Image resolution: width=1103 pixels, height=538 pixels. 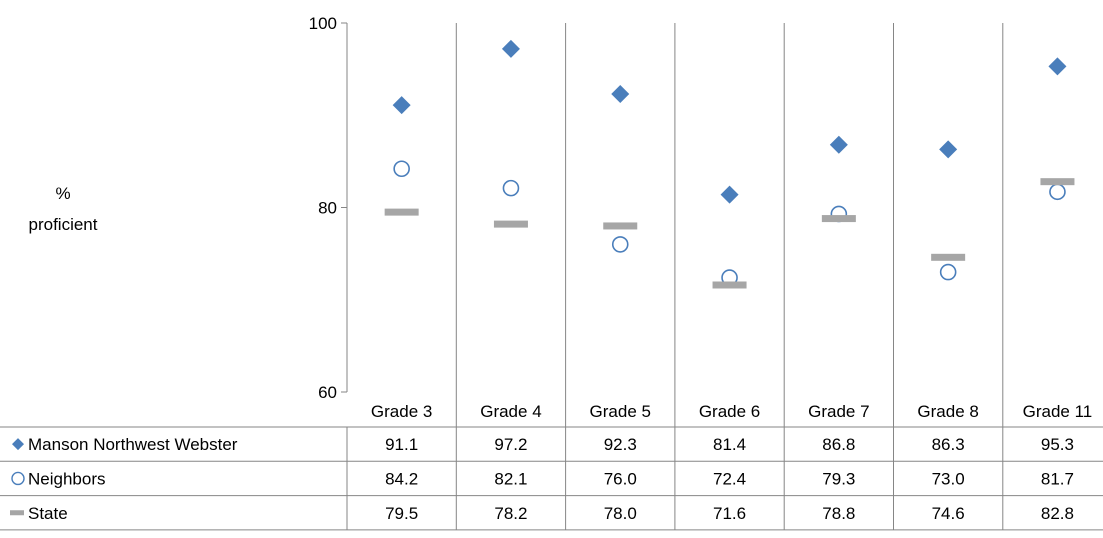 What do you see at coordinates (1058, 411) in the screenshot?
I see `category-label: Grade 11` at bounding box center [1058, 411].